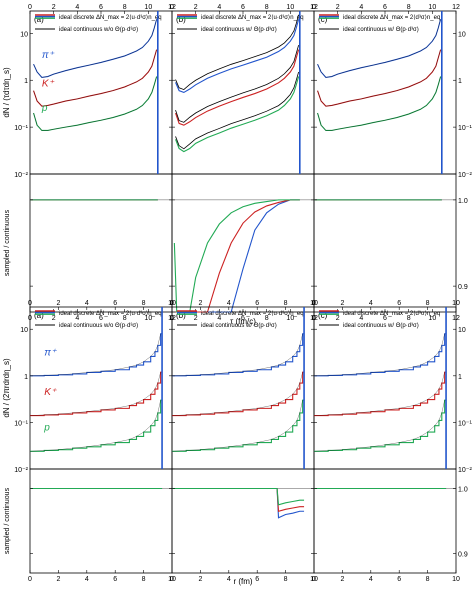  What do you see at coordinates (181, 315) in the screenshot?
I see `fig2-panel-label: (b)` at bounding box center [181, 315].